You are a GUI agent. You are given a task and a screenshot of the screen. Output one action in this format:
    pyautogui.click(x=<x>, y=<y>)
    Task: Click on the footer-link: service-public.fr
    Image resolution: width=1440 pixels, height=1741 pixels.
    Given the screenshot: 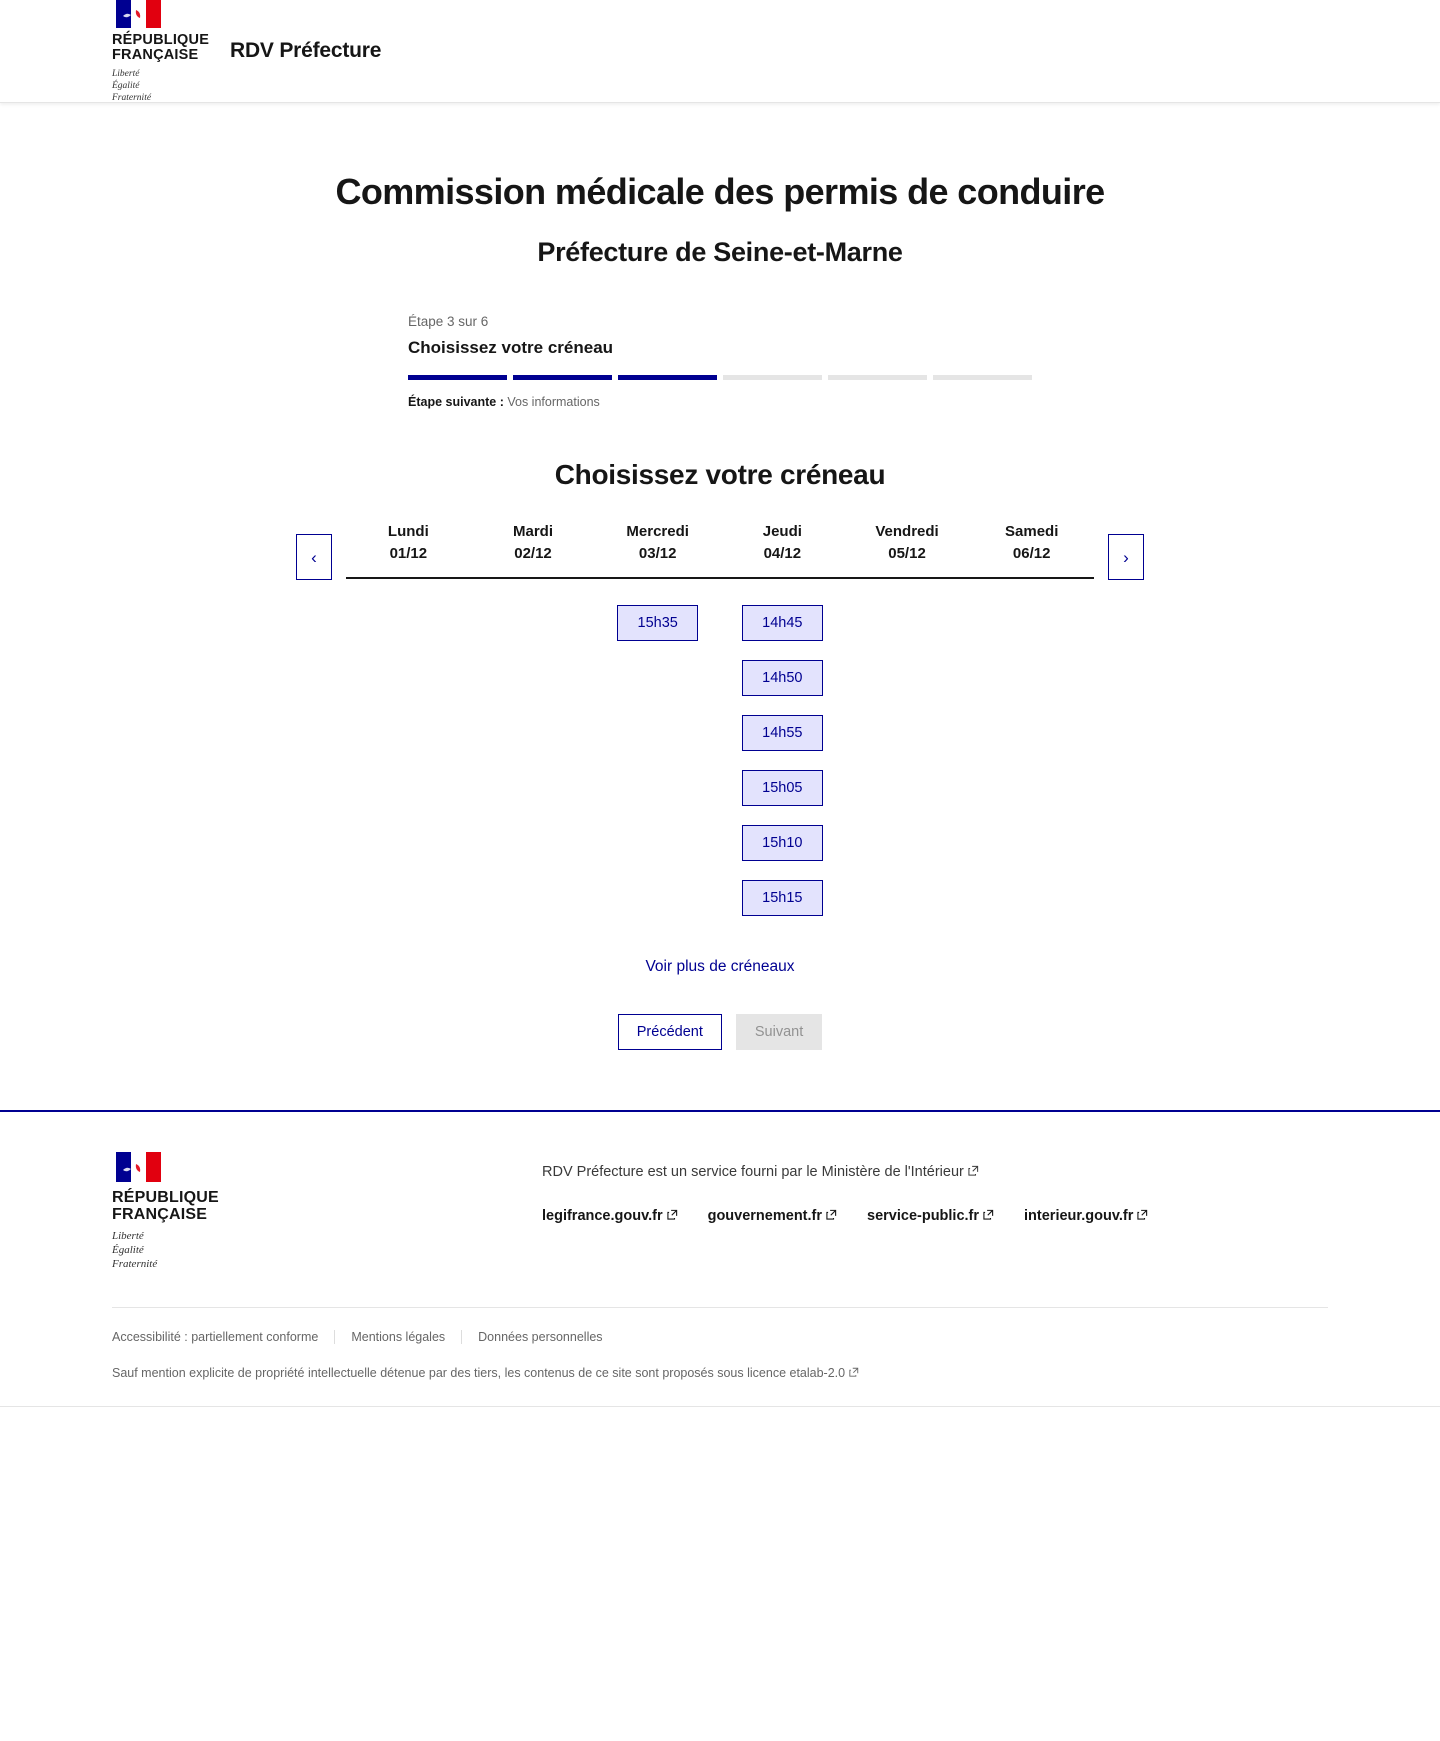 What is the action you would take?
    pyautogui.click(x=930, y=1216)
    